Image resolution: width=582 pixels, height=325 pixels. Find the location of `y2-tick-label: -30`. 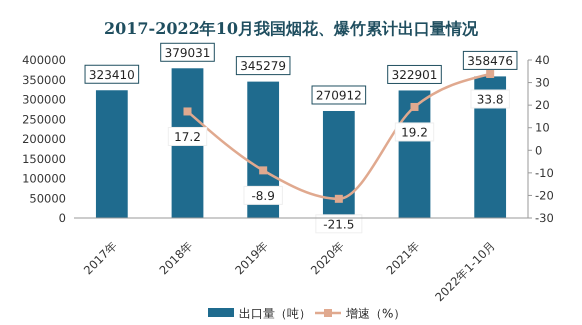

y2-tick-label: -30 is located at coordinates (544, 218).